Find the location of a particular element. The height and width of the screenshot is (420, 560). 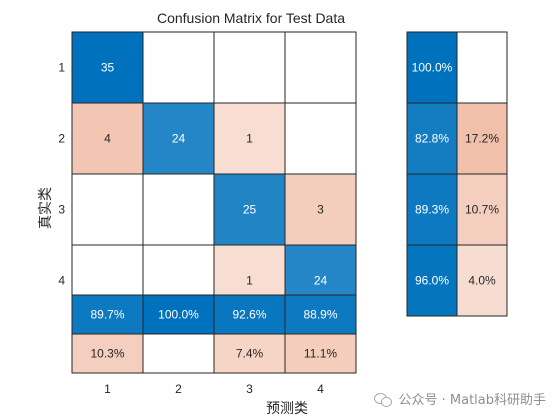

row-summary-correct-r2-value: 82.8% is located at coordinates (432, 139).